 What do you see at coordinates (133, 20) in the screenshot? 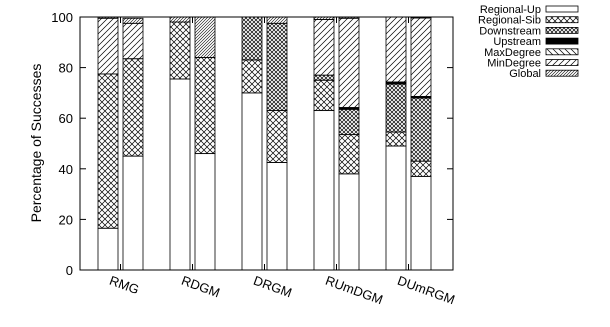
I see `bar-segment-rmg-2-global` at bounding box center [133, 20].